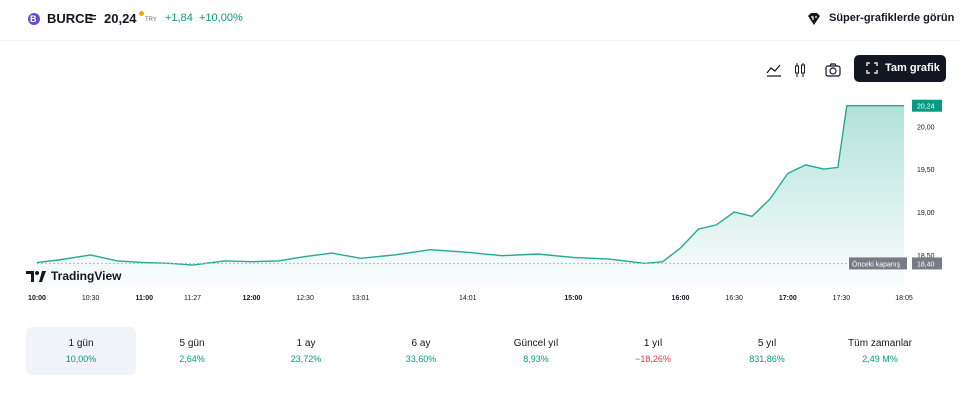  What do you see at coordinates (774, 70) in the screenshot?
I see `chart-style-line-icon` at bounding box center [774, 70].